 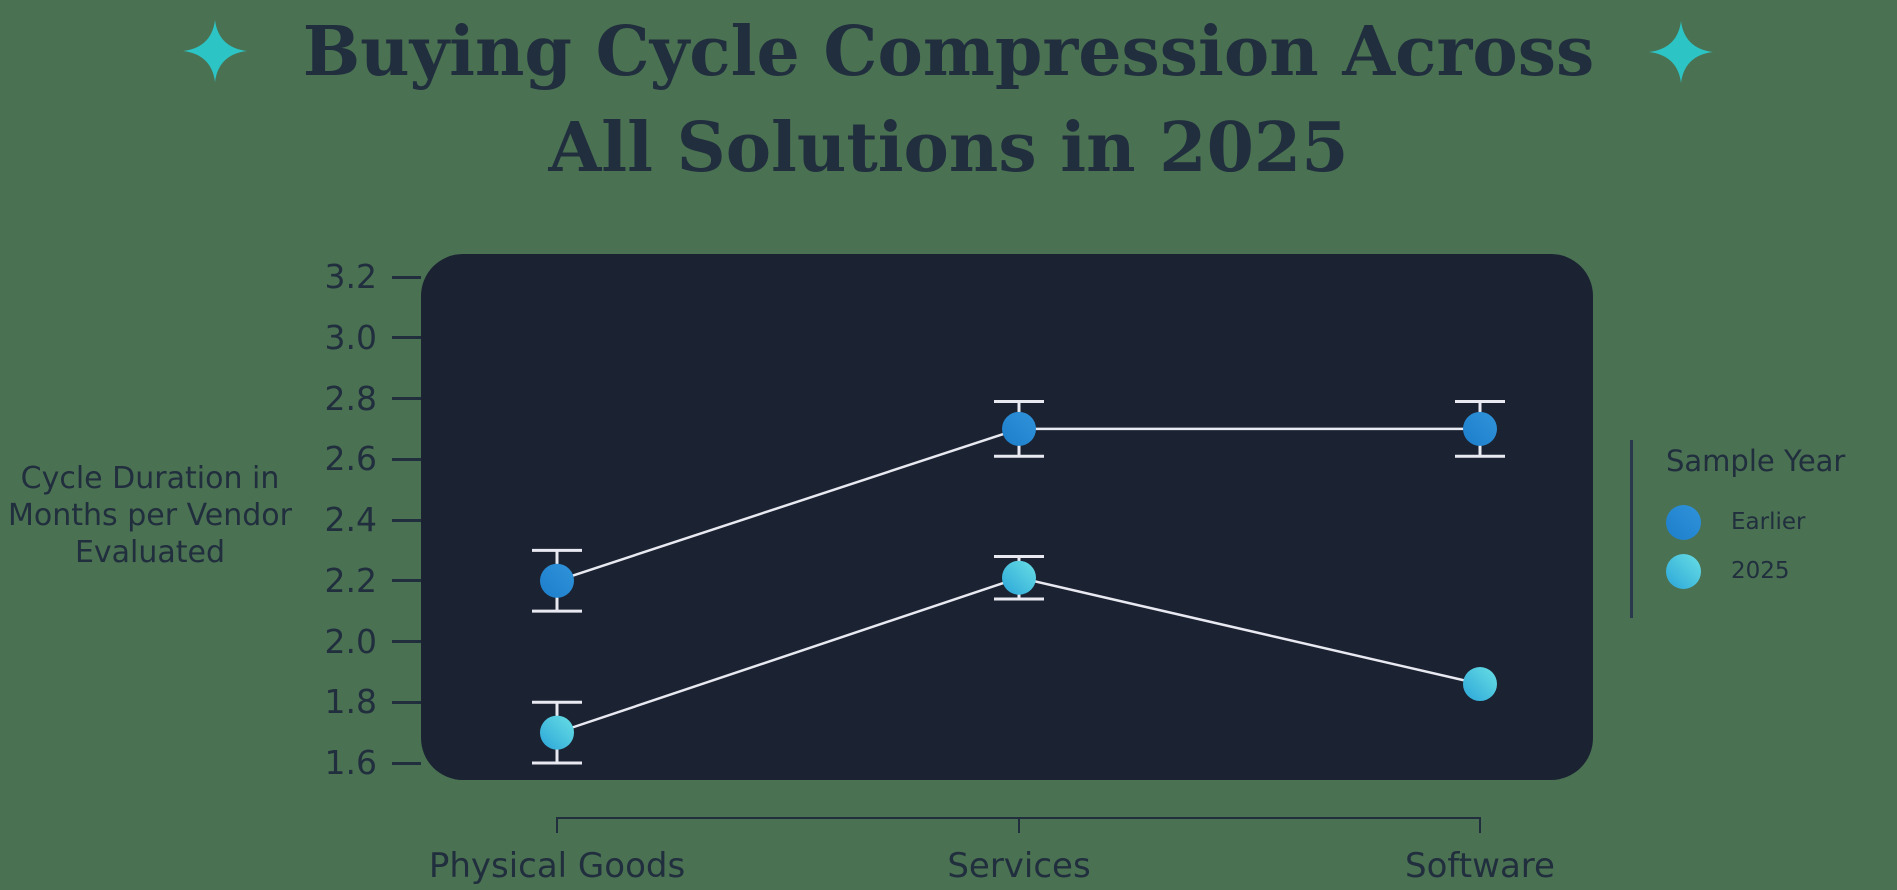 I want to click on chart-title-line2: All Solutions in 2025, so click(x=948, y=148).